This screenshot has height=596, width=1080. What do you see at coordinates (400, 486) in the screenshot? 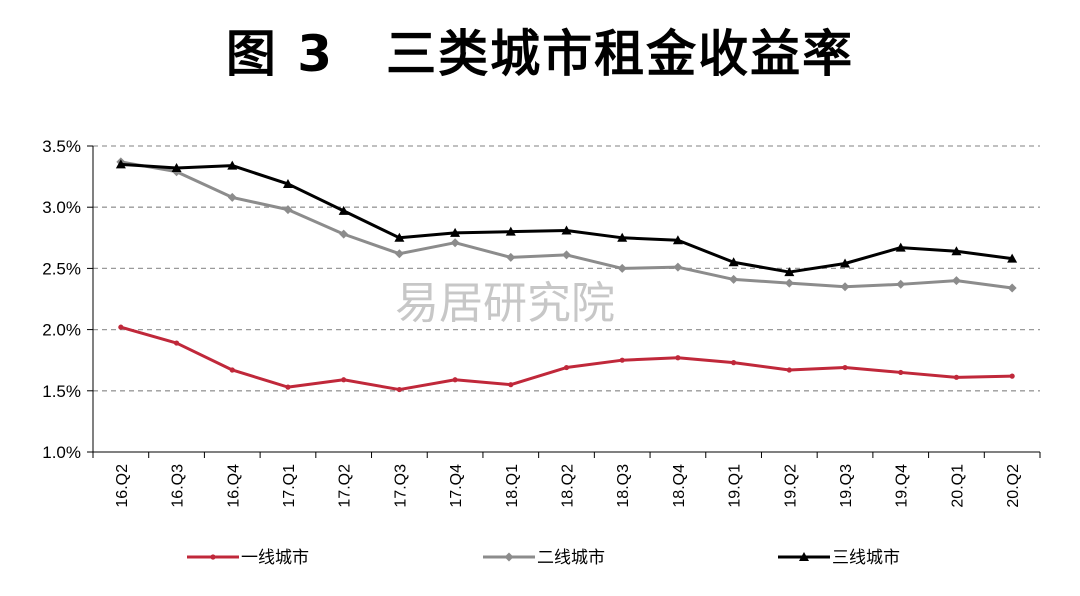
I see `x-tick-label: 17.Q3` at bounding box center [400, 486].